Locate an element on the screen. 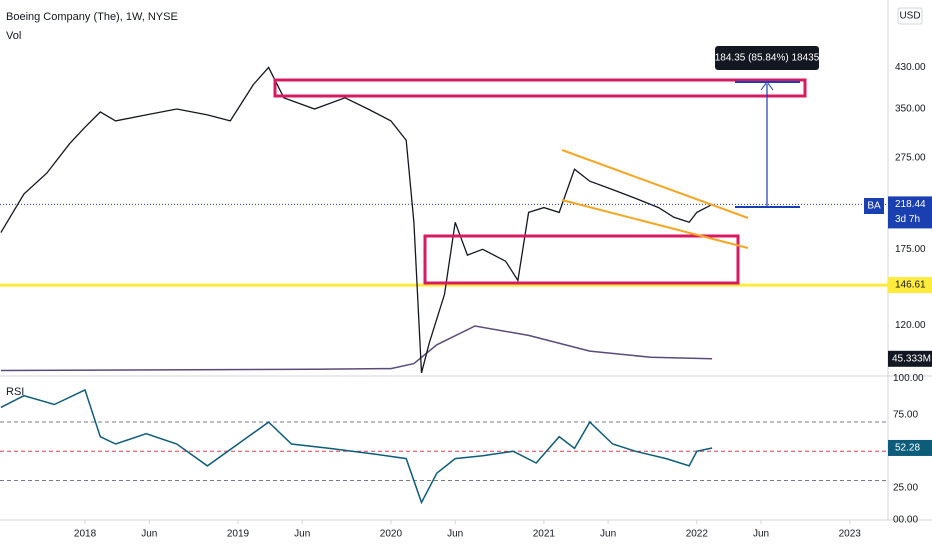 This screenshot has height=550, width=932. volume-title: Vol is located at coordinates (13, 36).